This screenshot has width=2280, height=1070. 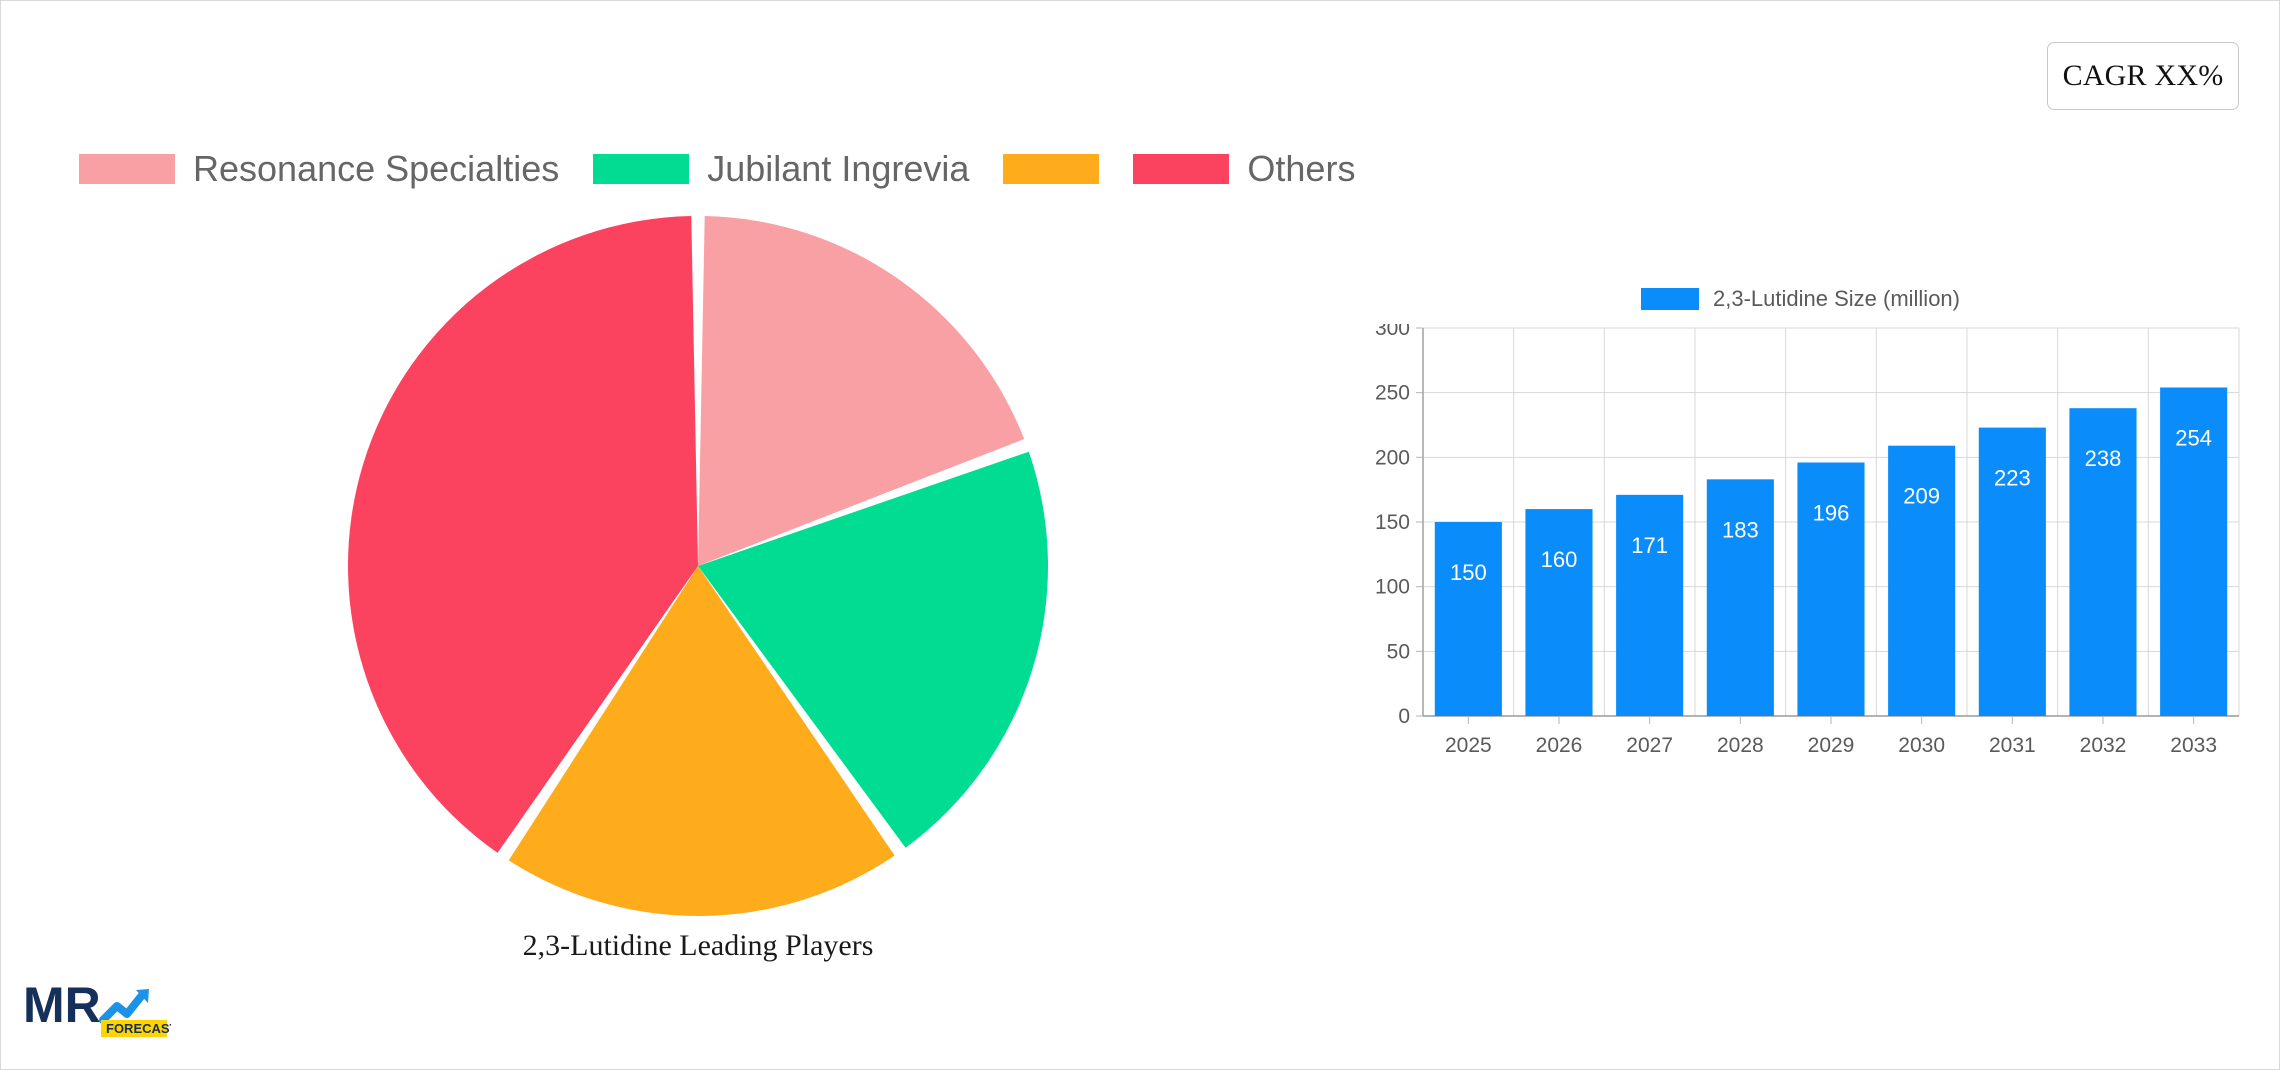 What do you see at coordinates (142, 996) in the screenshot?
I see `trend-arrow-head-icon` at bounding box center [142, 996].